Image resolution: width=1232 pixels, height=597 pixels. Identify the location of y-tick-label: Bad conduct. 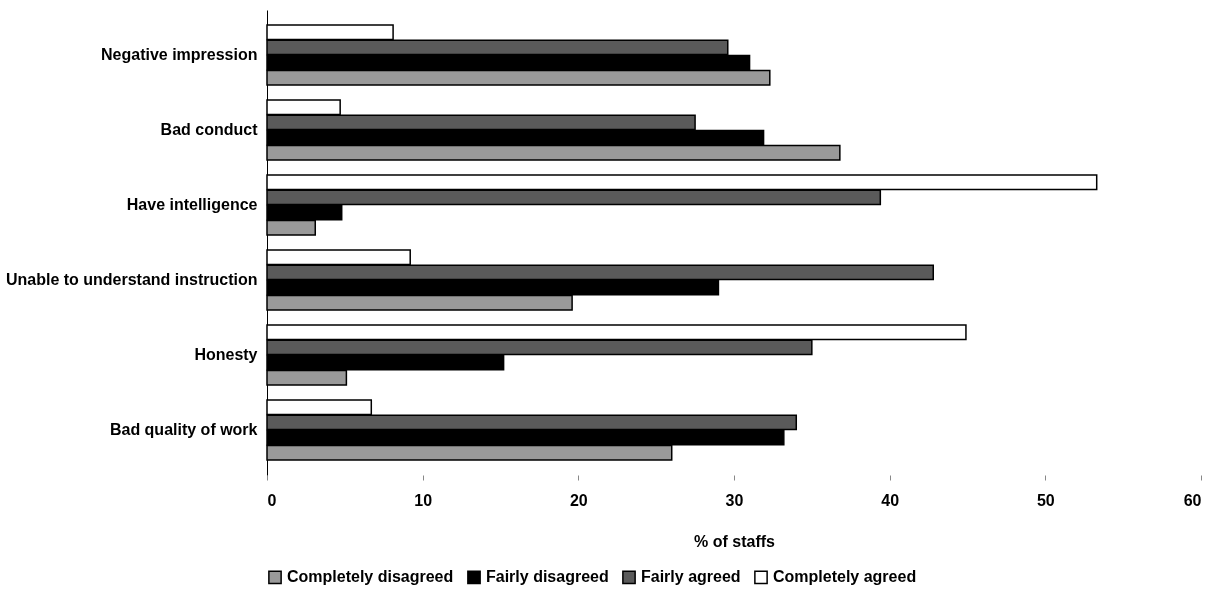
(209, 129).